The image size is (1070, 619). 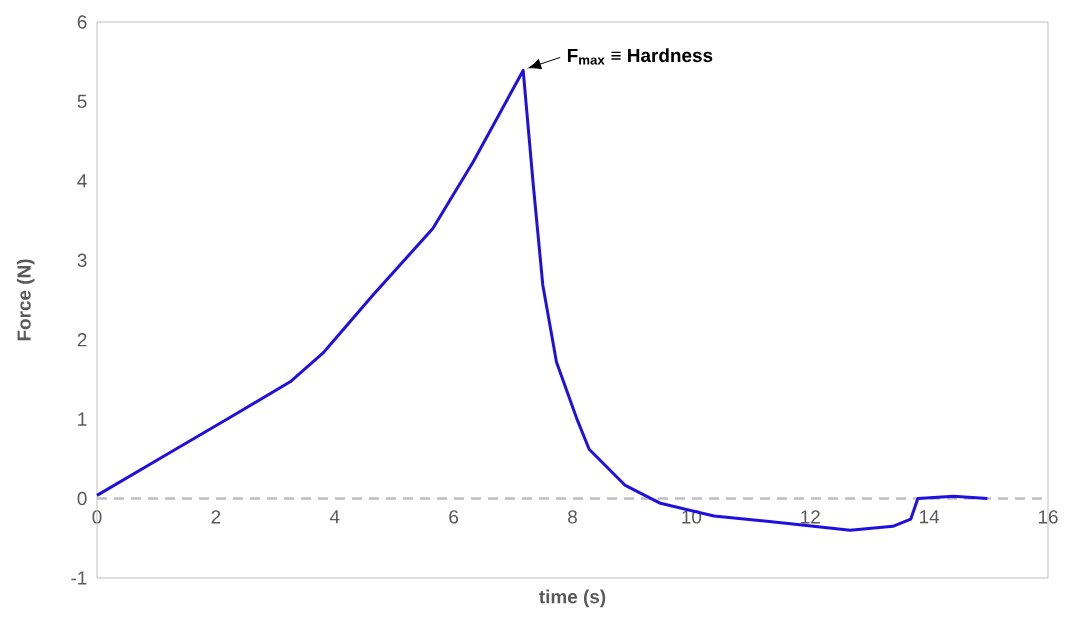 I want to click on y-axis-title: Force (N), so click(x=25, y=300).